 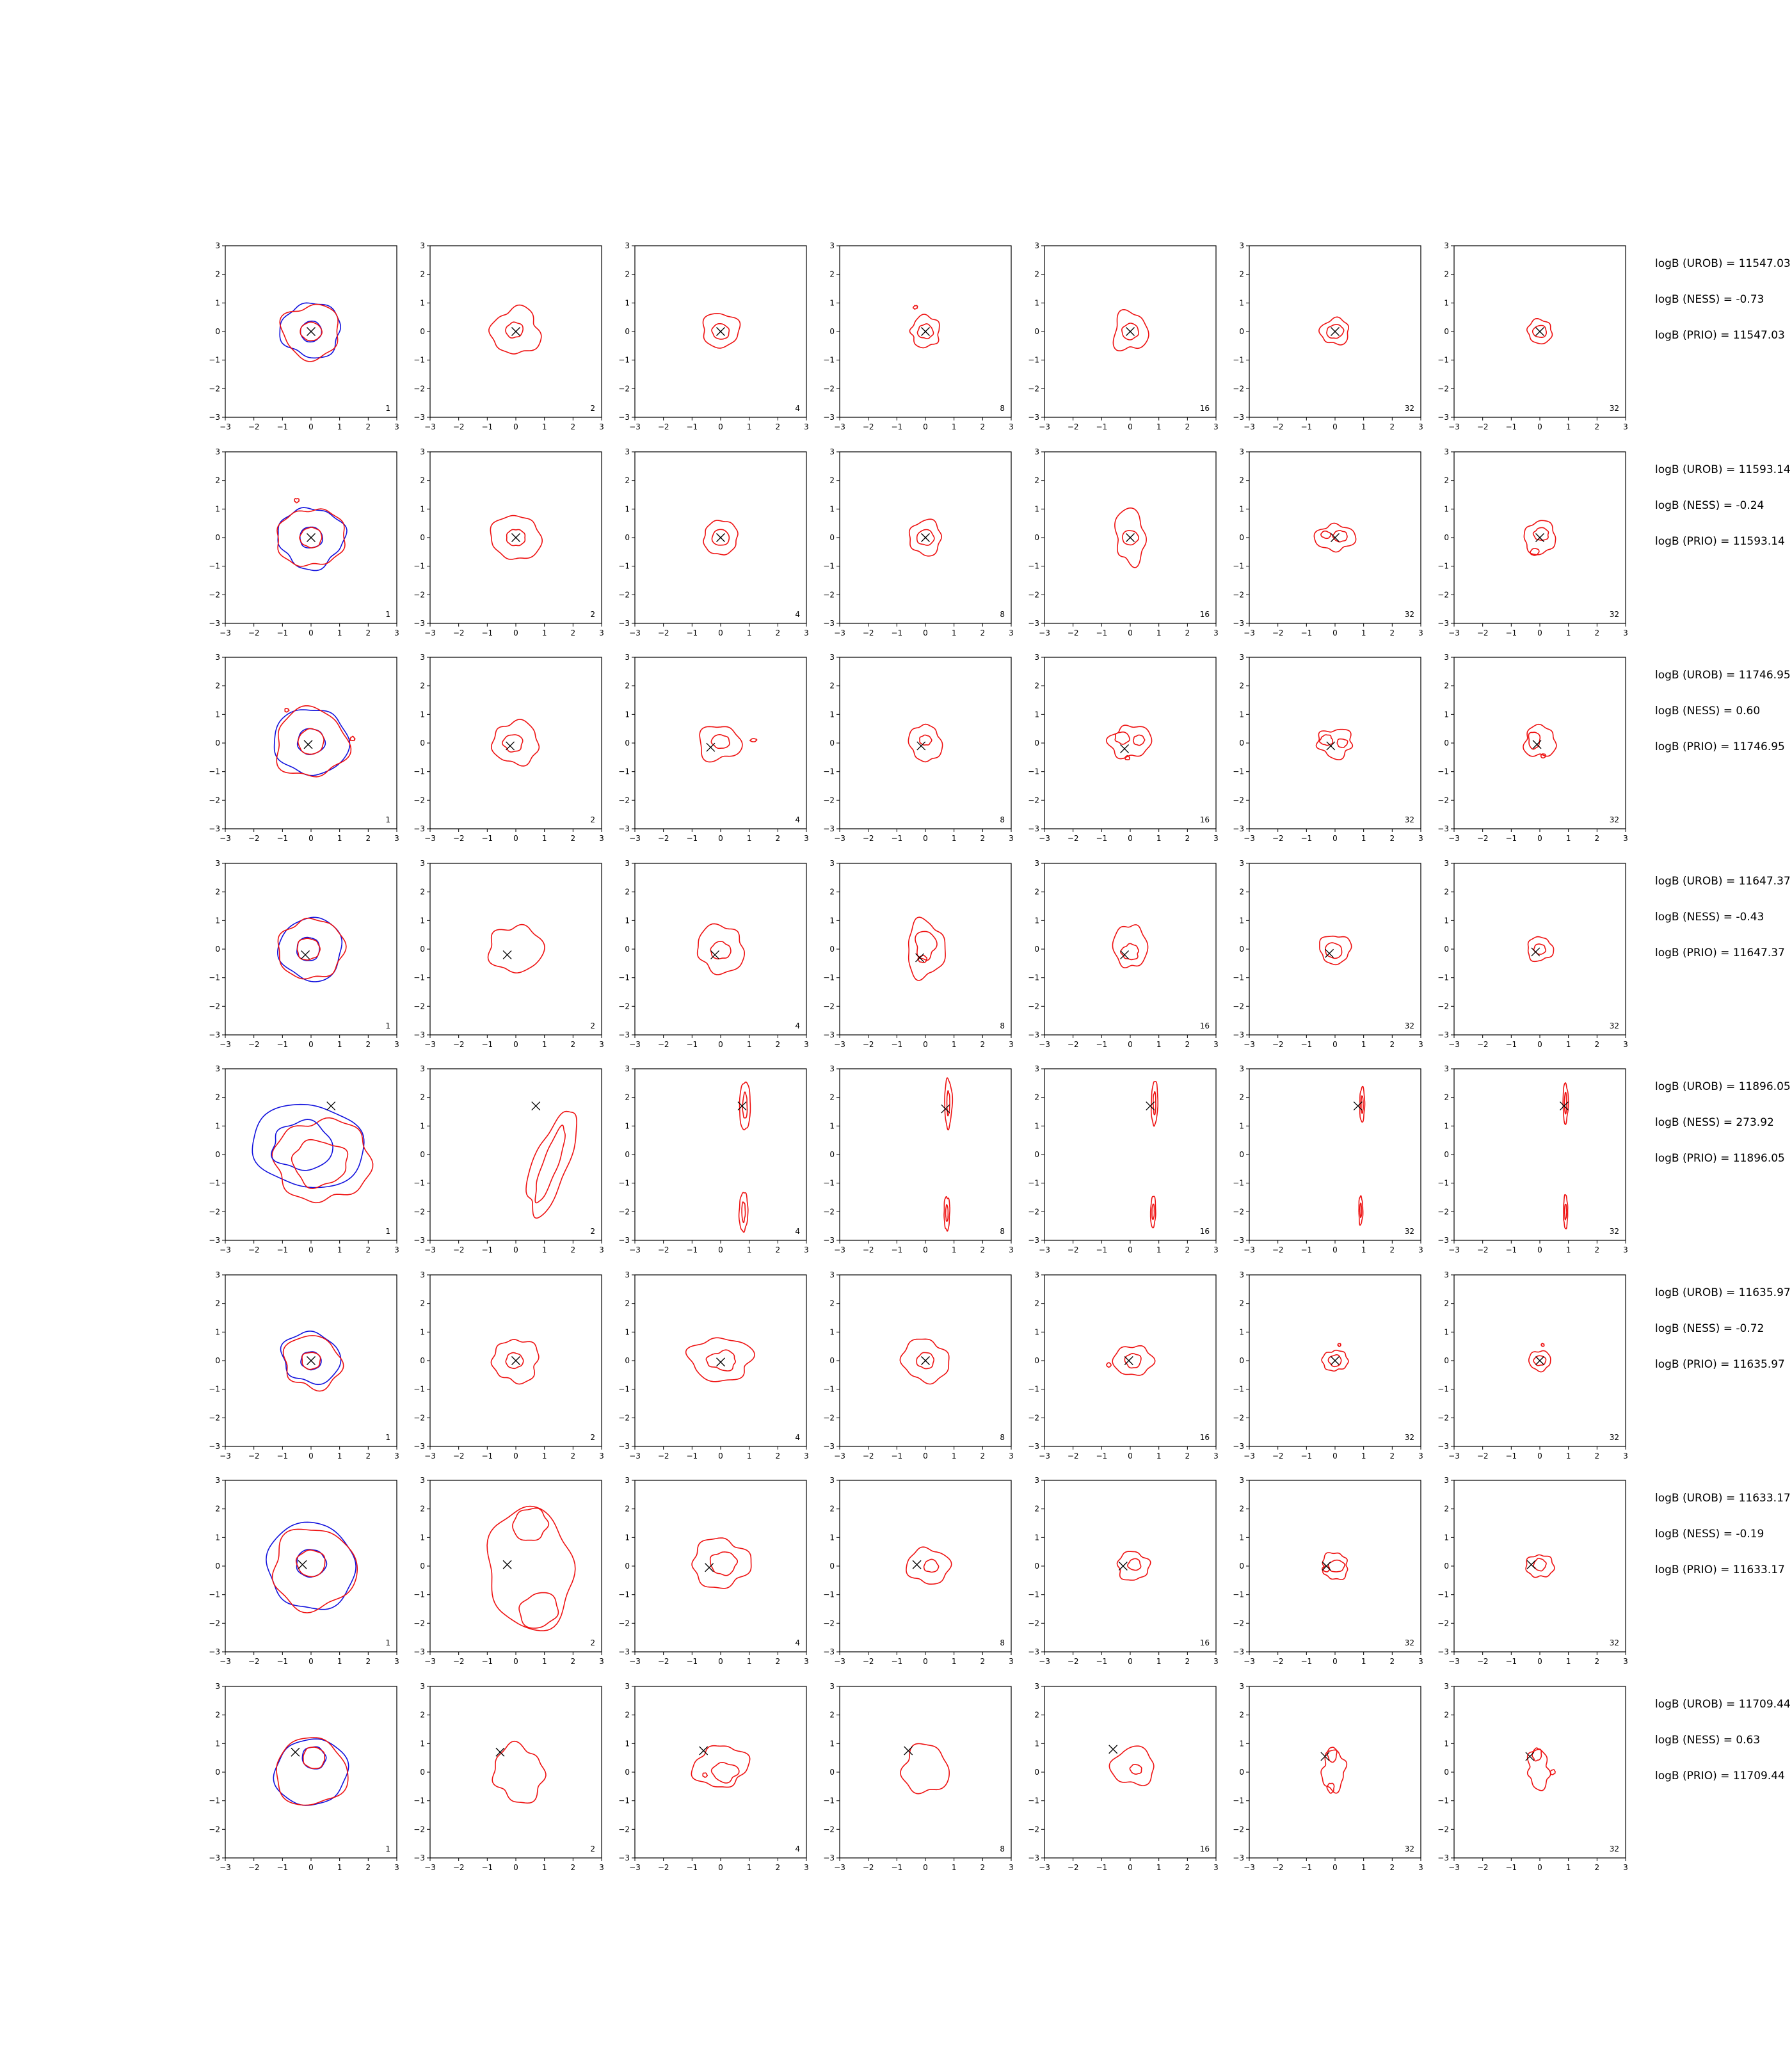 I want to click on subplot-r4-c6: −3 −3 −2 −2 −1 −1 0 0 1 1 2 2 3 3 32, so click(x=1323, y=959).